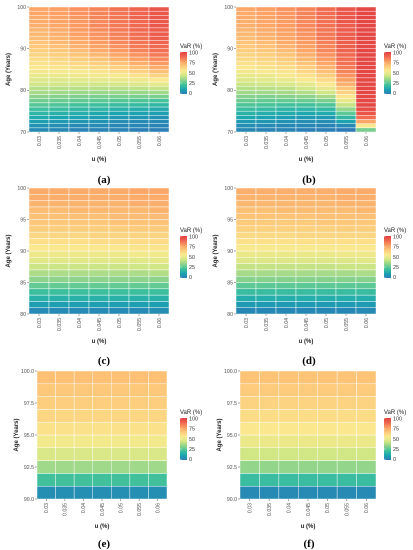 This screenshot has width=413, height=550. Describe the element at coordinates (120, 323) in the screenshot. I see `x-tick-label: 0.05` at that location.